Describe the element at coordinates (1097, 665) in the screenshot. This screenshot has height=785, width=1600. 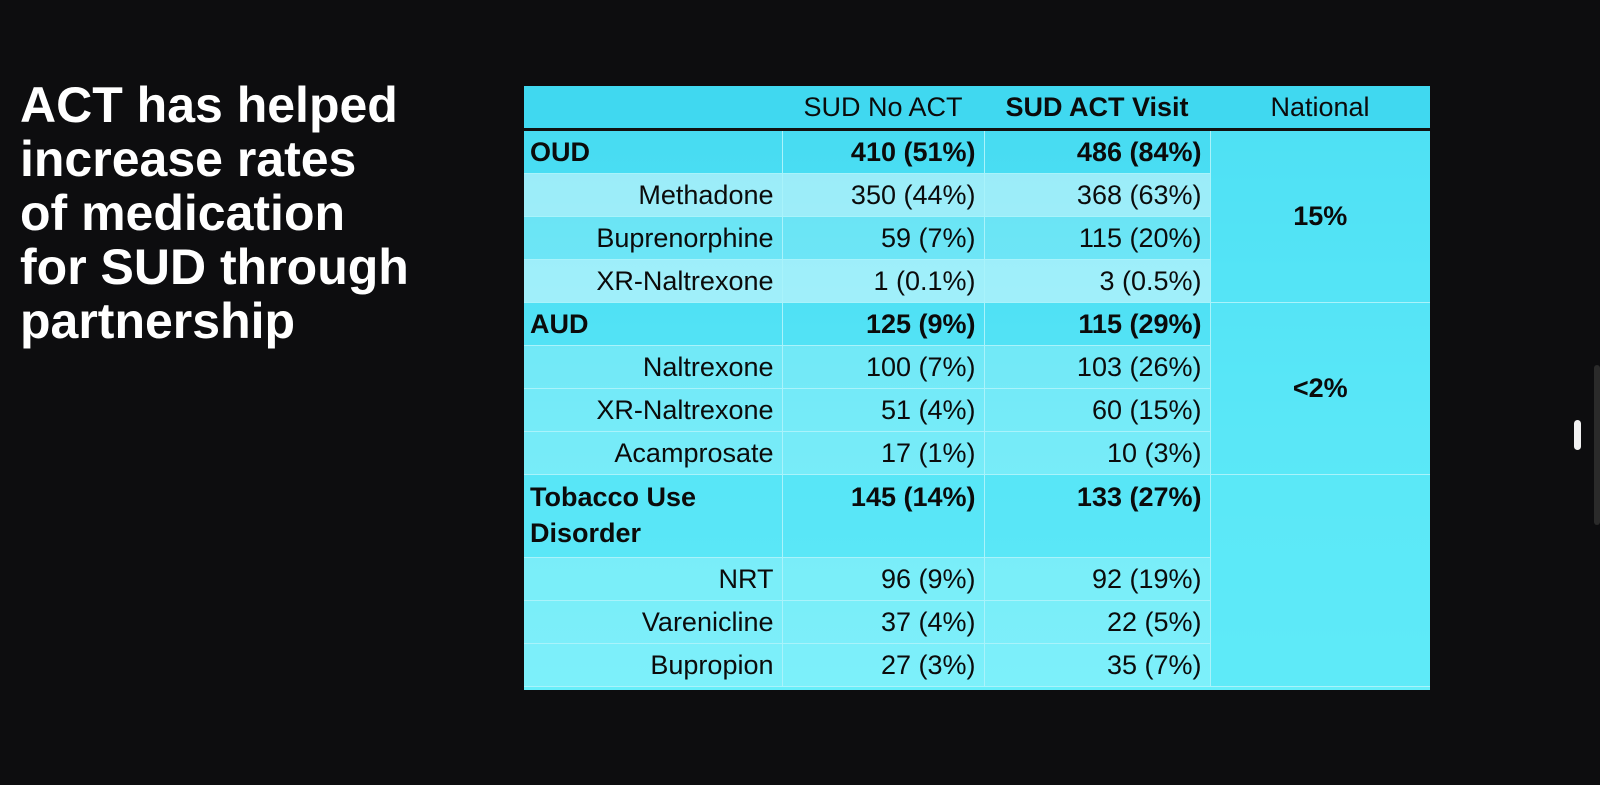
I see `value-act-visit: 35 (7%)` at that location.